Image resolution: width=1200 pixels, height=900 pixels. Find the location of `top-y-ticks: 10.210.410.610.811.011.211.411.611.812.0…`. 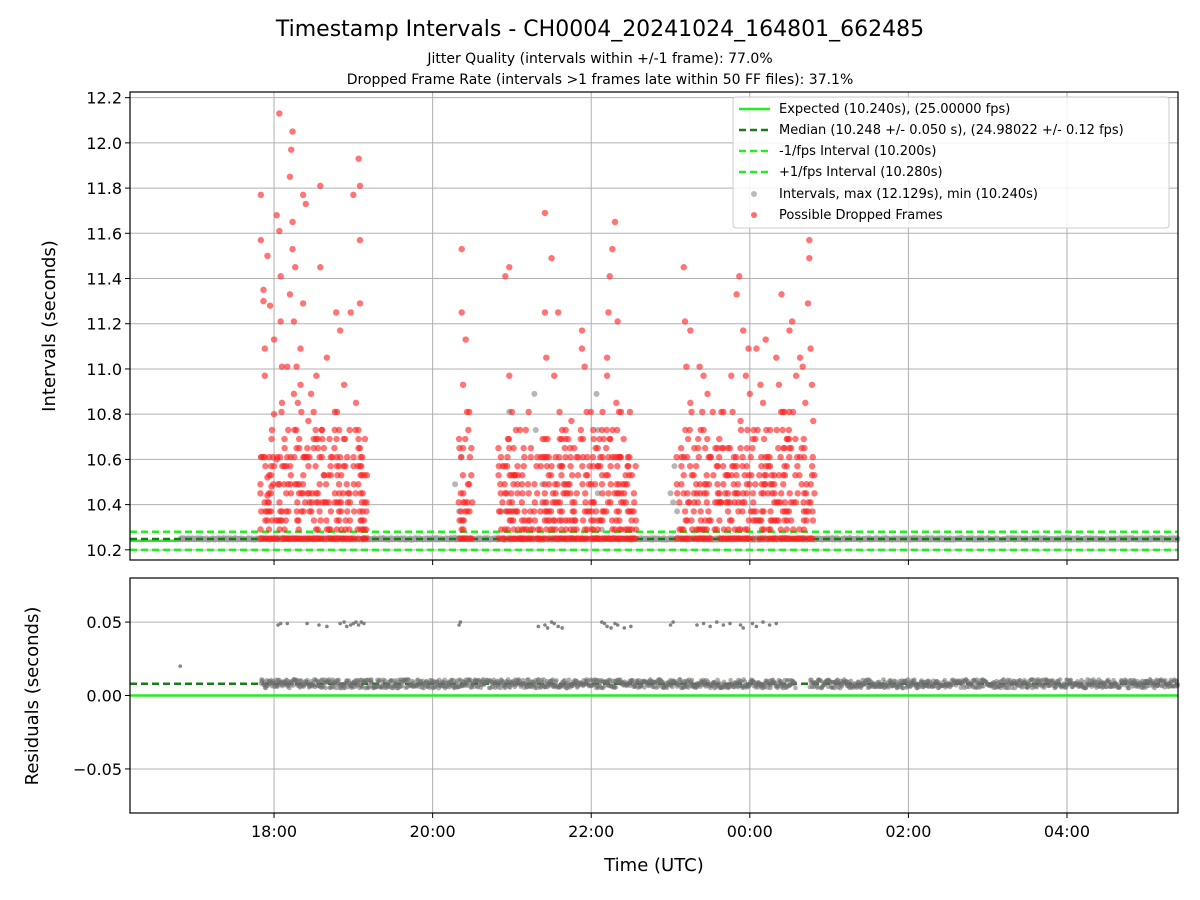

top-y-ticks: 10.210.410.610.811.011.211.411.611.812.0… is located at coordinates (108, 324).